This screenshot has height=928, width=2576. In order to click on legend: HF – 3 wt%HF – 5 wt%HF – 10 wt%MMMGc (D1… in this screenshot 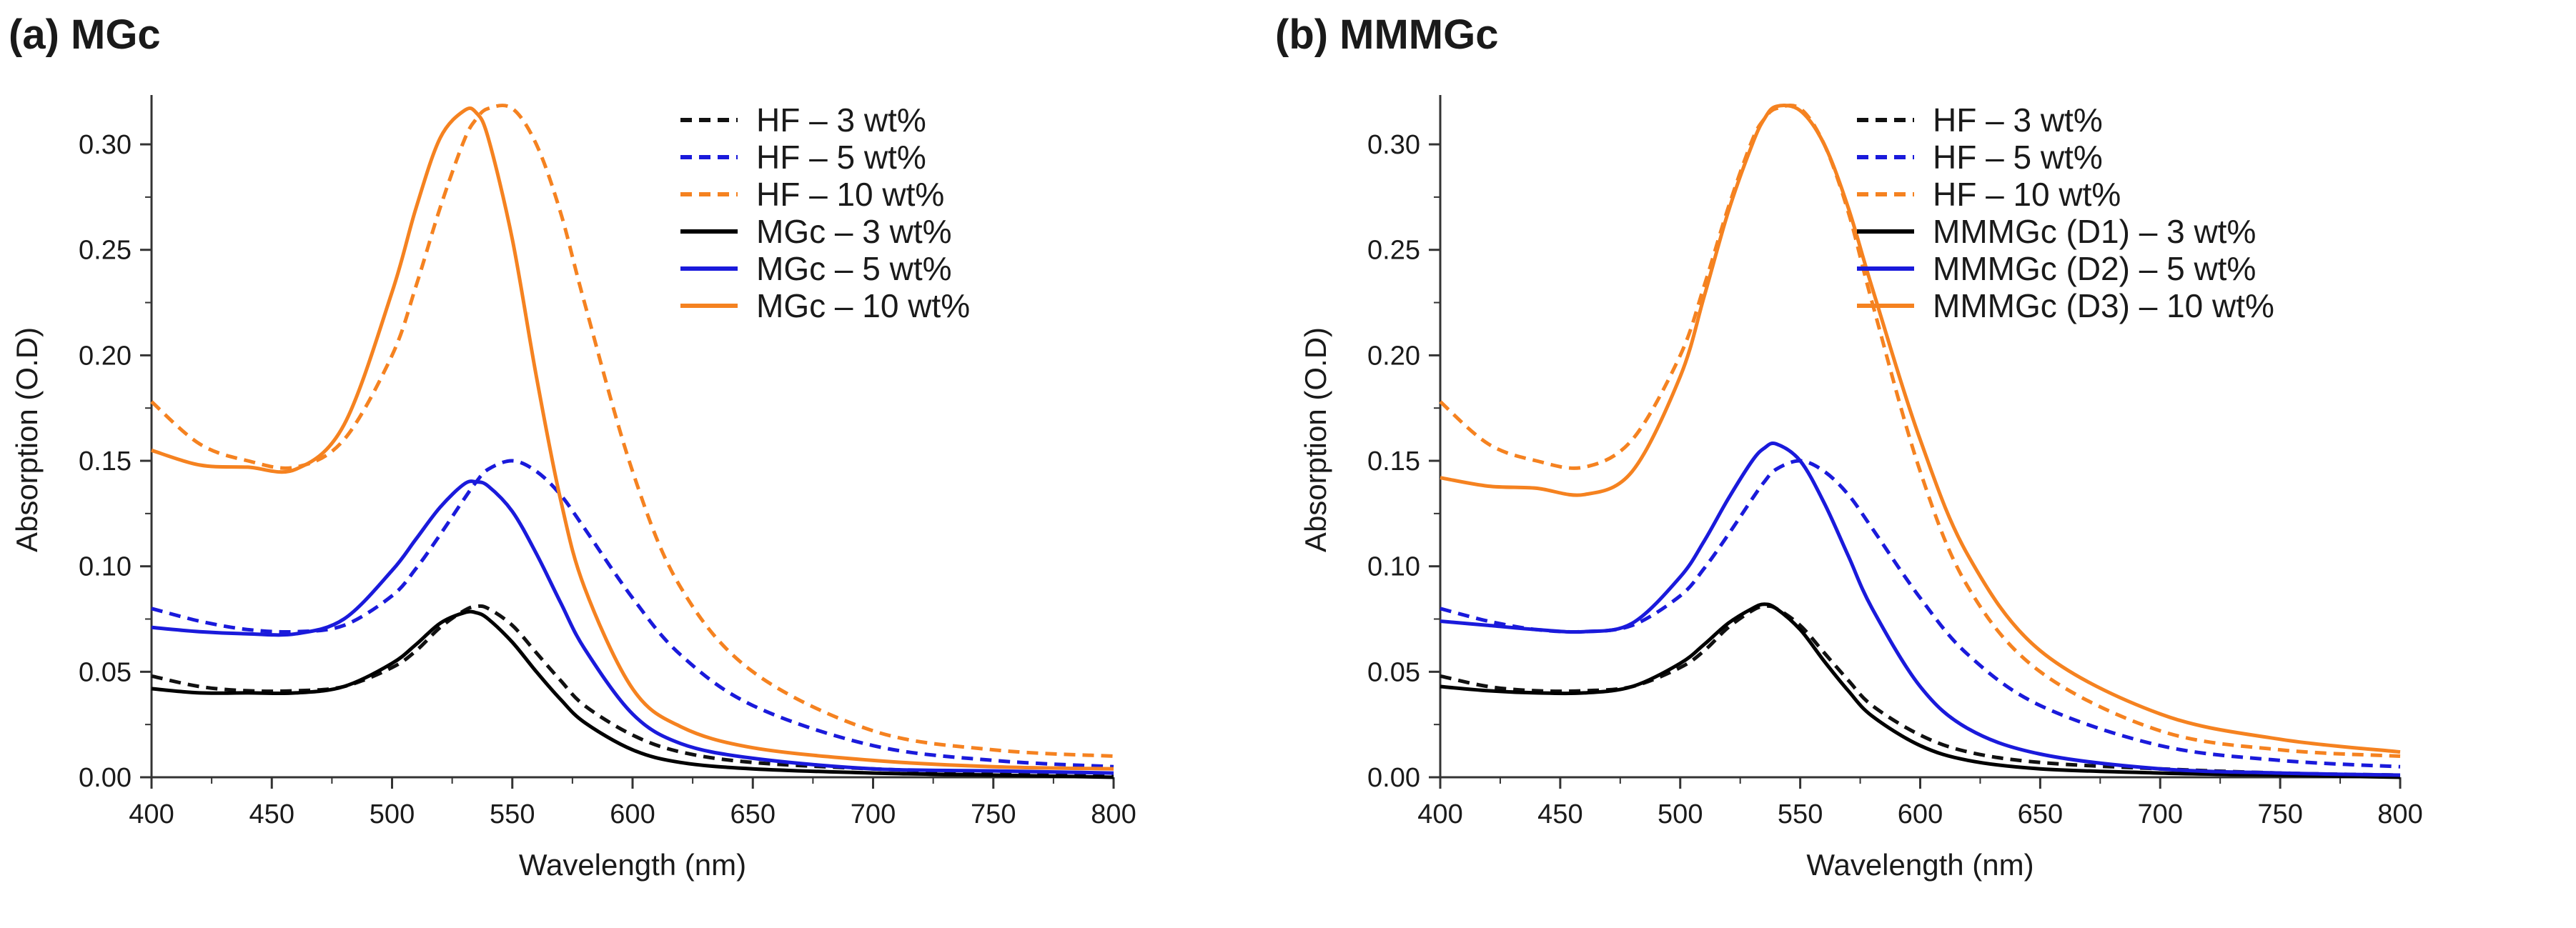, I will do `click(2066, 212)`.